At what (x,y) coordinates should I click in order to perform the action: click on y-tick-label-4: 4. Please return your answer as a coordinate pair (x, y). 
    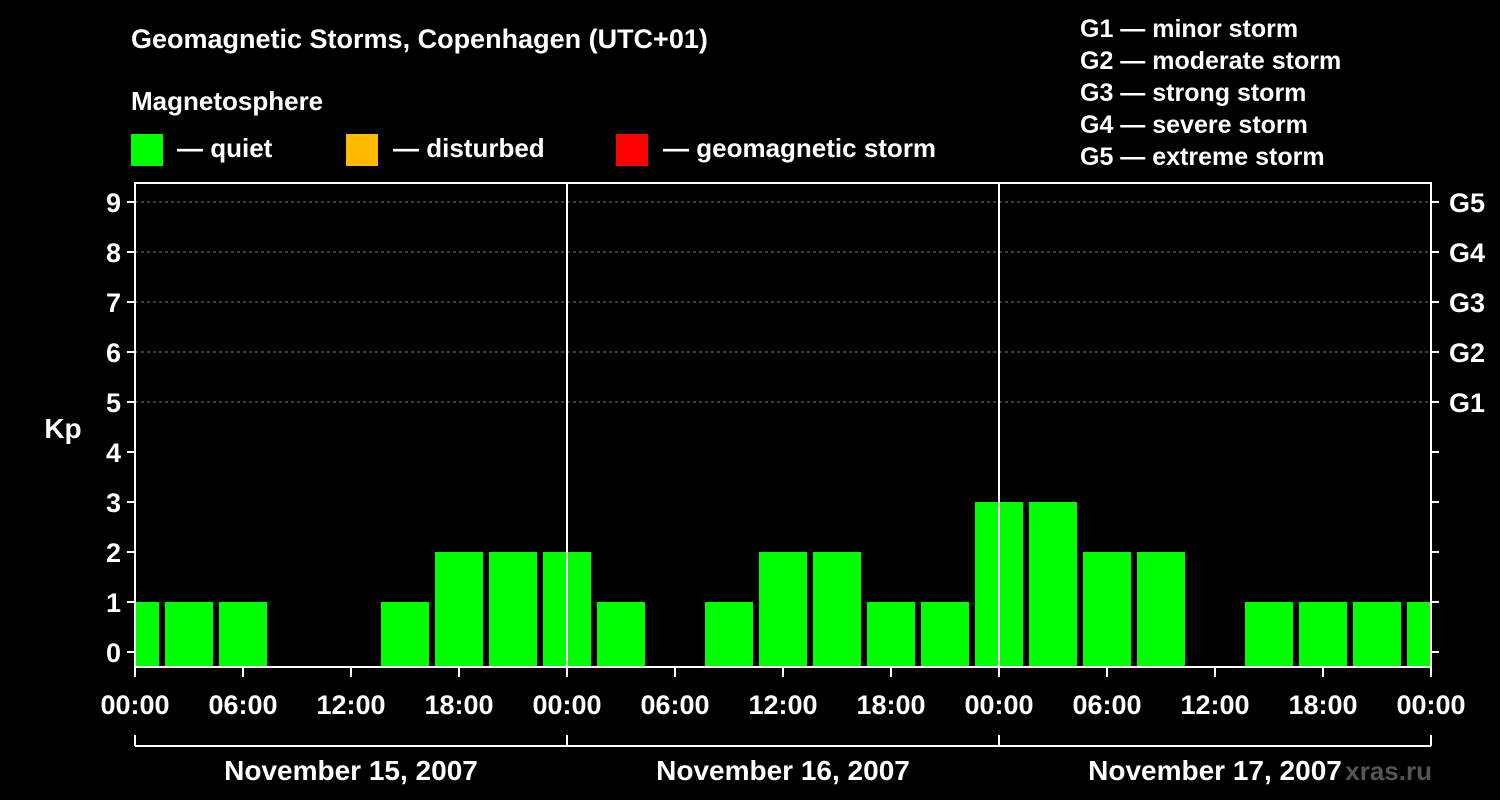
    Looking at the image, I should click on (113, 453).